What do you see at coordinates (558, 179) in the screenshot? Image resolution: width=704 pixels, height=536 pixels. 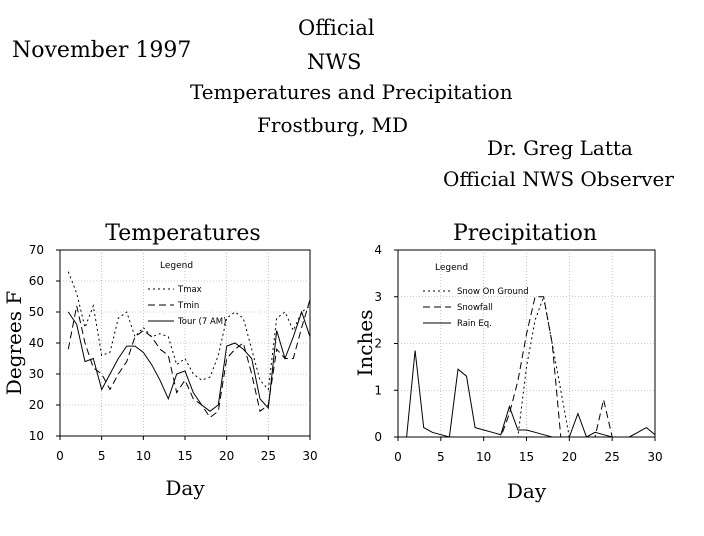 I see `observer-title: Official NWS Observer` at bounding box center [558, 179].